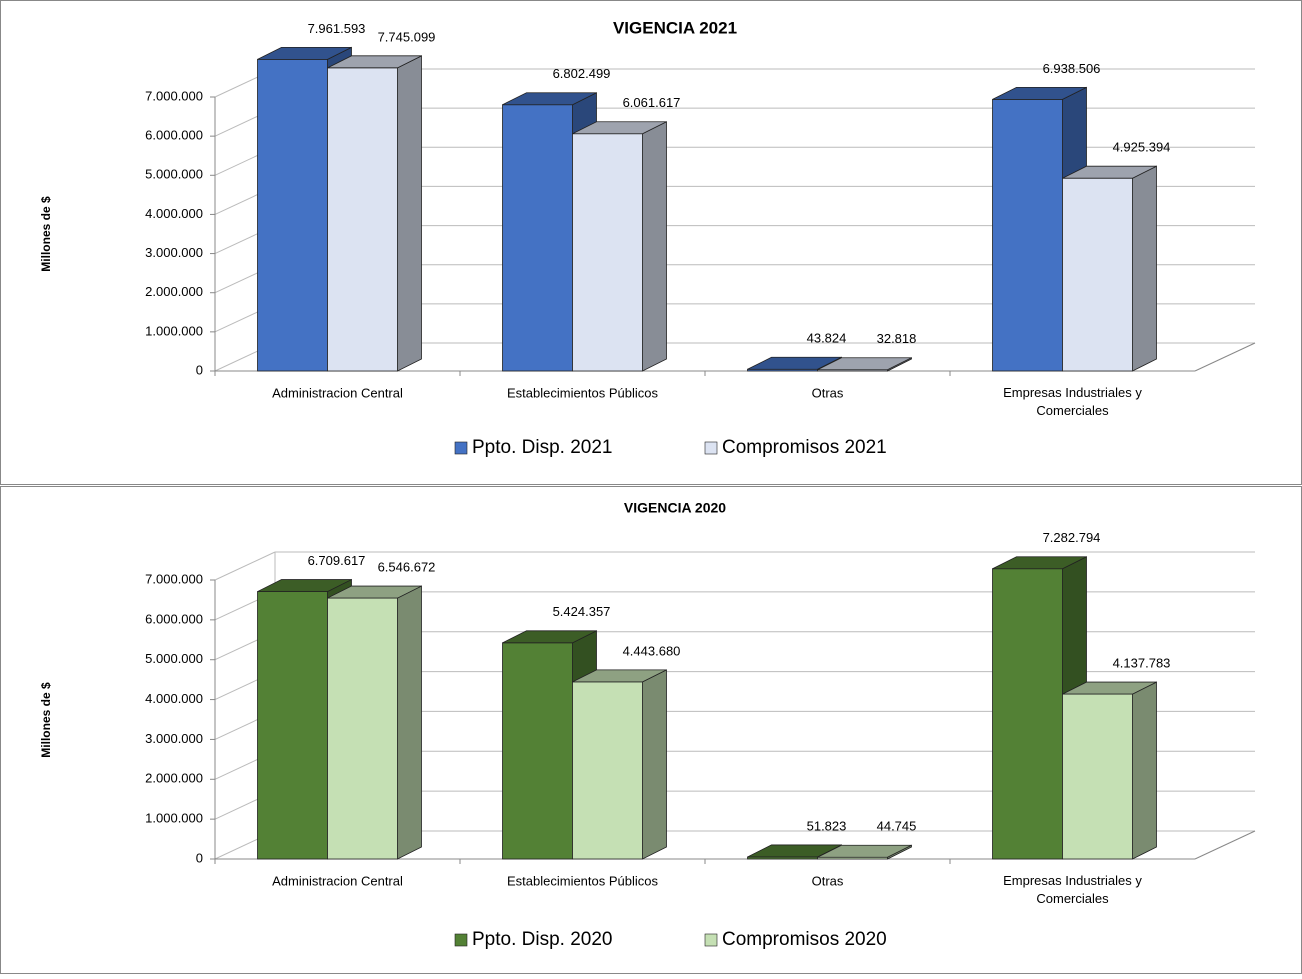 The height and width of the screenshot is (979, 1302). Describe the element at coordinates (827, 825) in the screenshot. I see `value-label: 51.823` at that location.